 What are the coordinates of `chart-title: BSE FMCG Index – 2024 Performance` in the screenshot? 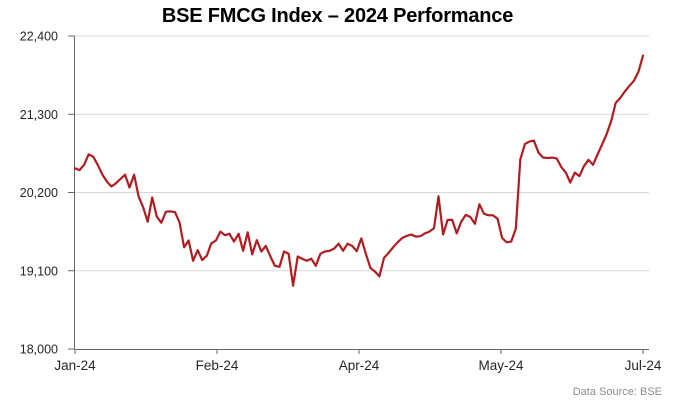 It's located at (337, 16).